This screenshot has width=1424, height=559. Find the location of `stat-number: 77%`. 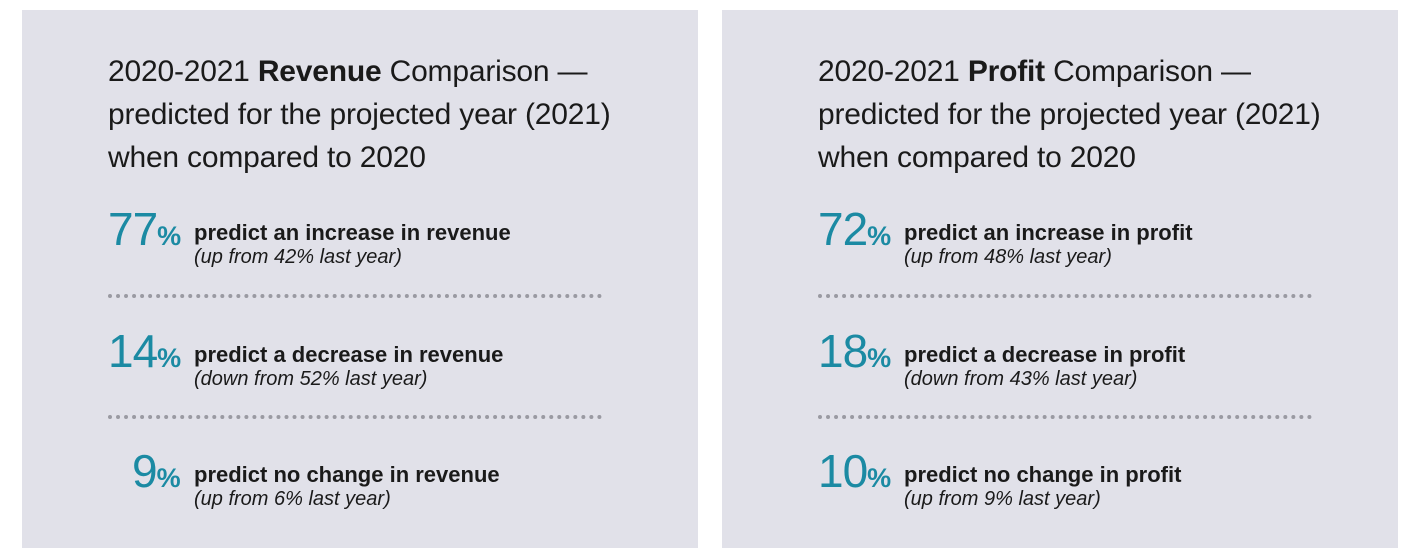

stat-number: 77% is located at coordinates (144, 232).